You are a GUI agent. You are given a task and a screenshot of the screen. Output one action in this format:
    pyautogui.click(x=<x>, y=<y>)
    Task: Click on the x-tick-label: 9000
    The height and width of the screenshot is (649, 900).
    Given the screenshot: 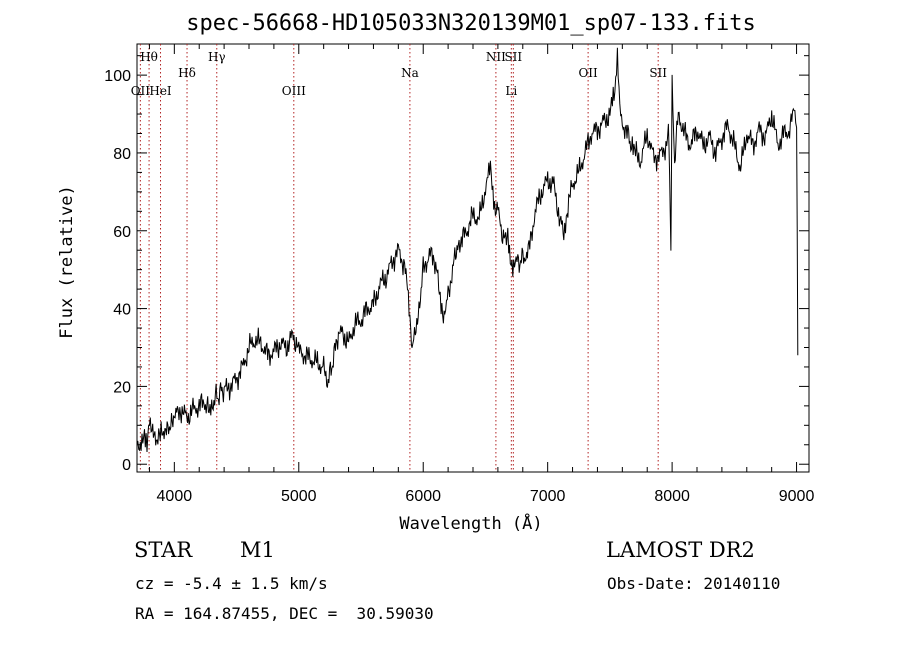 What is the action you would take?
    pyautogui.click(x=797, y=496)
    